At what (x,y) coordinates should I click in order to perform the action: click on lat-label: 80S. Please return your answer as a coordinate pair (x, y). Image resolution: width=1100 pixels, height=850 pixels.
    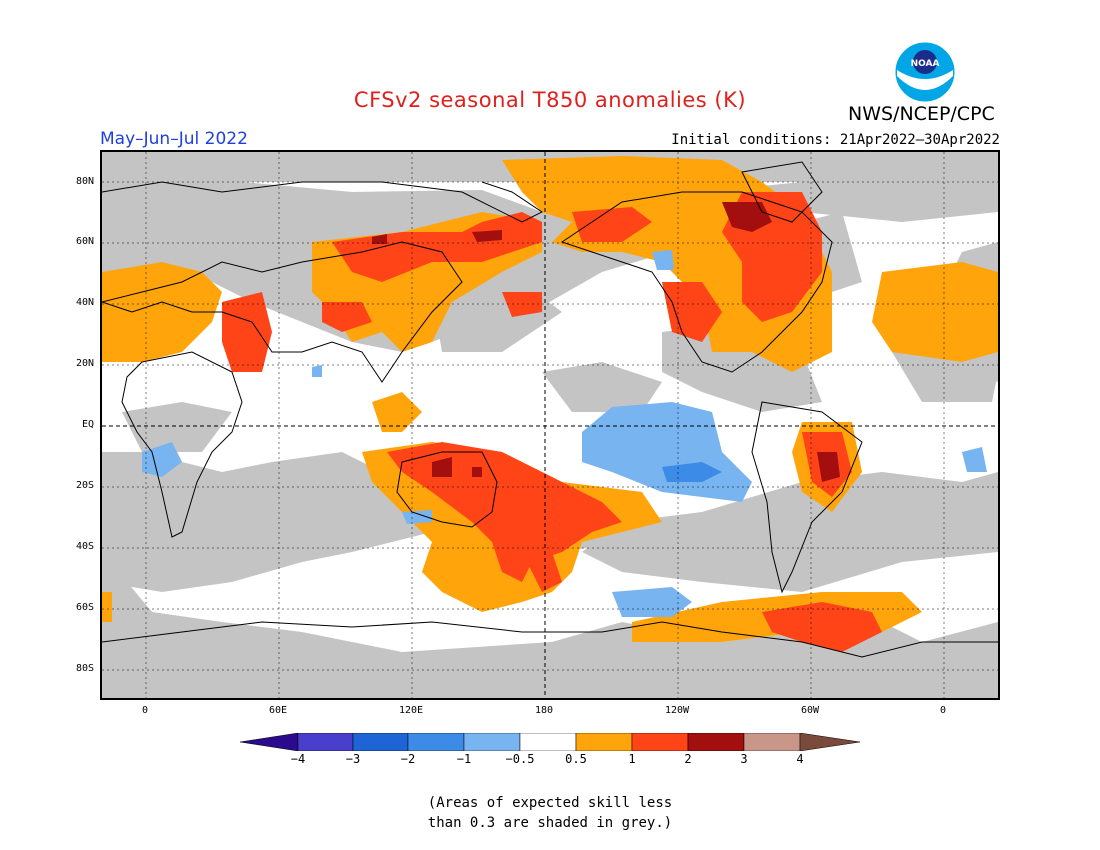
    Looking at the image, I should click on (84, 668).